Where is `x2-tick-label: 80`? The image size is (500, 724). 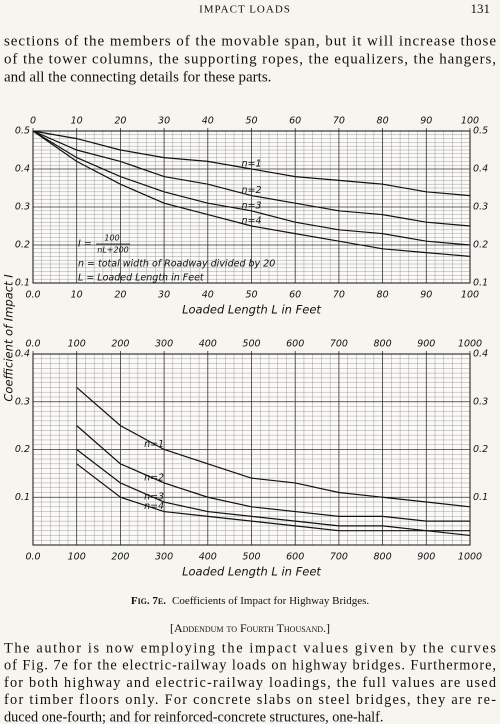
x2-tick-label: 80 is located at coordinates (383, 121).